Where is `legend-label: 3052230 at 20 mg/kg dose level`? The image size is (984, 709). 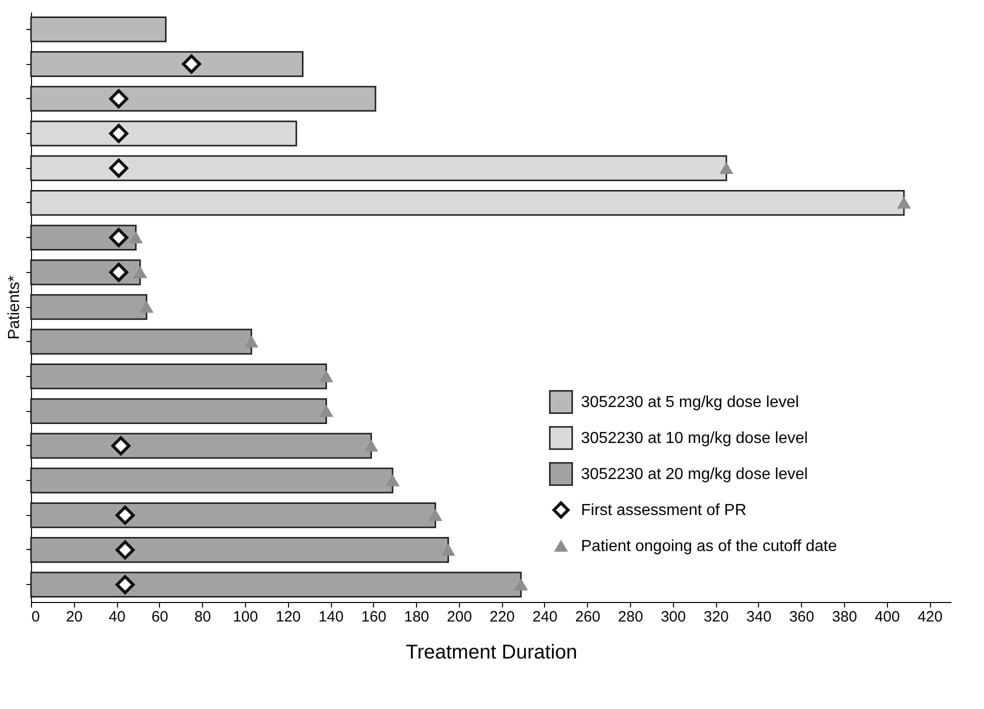
legend-label: 3052230 at 20 mg/kg dose level is located at coordinates (694, 474).